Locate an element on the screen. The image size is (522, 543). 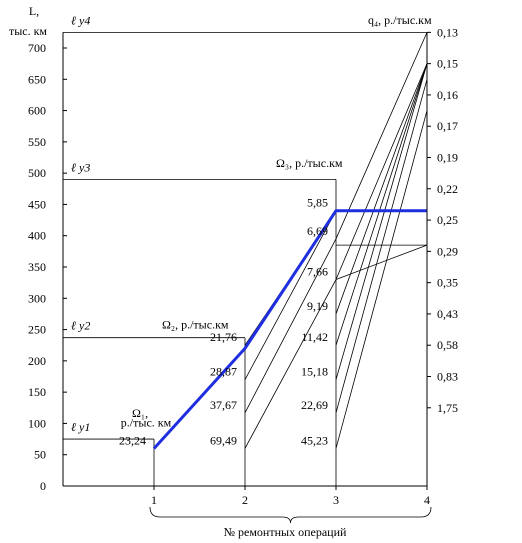
level-label: ℓ у2 is located at coordinates (80, 326).